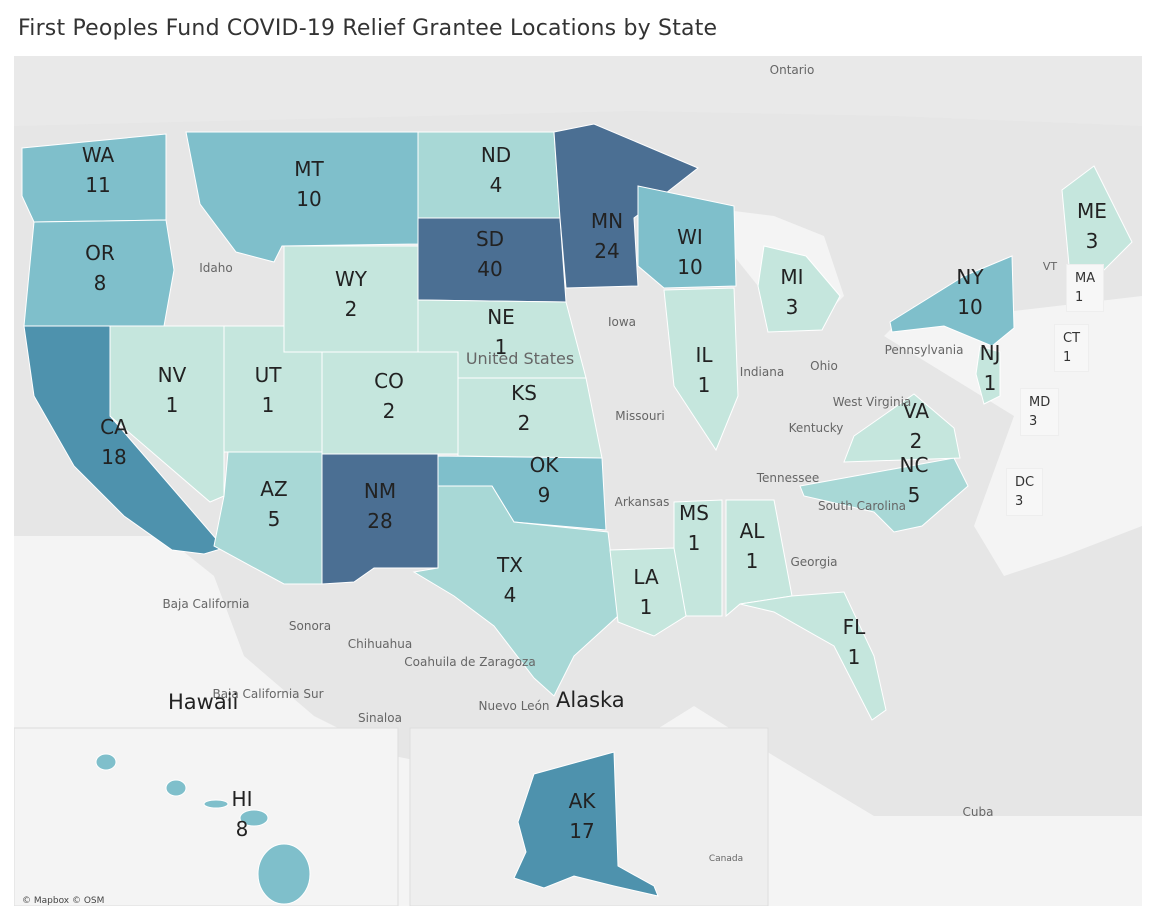  I want to click on state-or, so click(99, 273).